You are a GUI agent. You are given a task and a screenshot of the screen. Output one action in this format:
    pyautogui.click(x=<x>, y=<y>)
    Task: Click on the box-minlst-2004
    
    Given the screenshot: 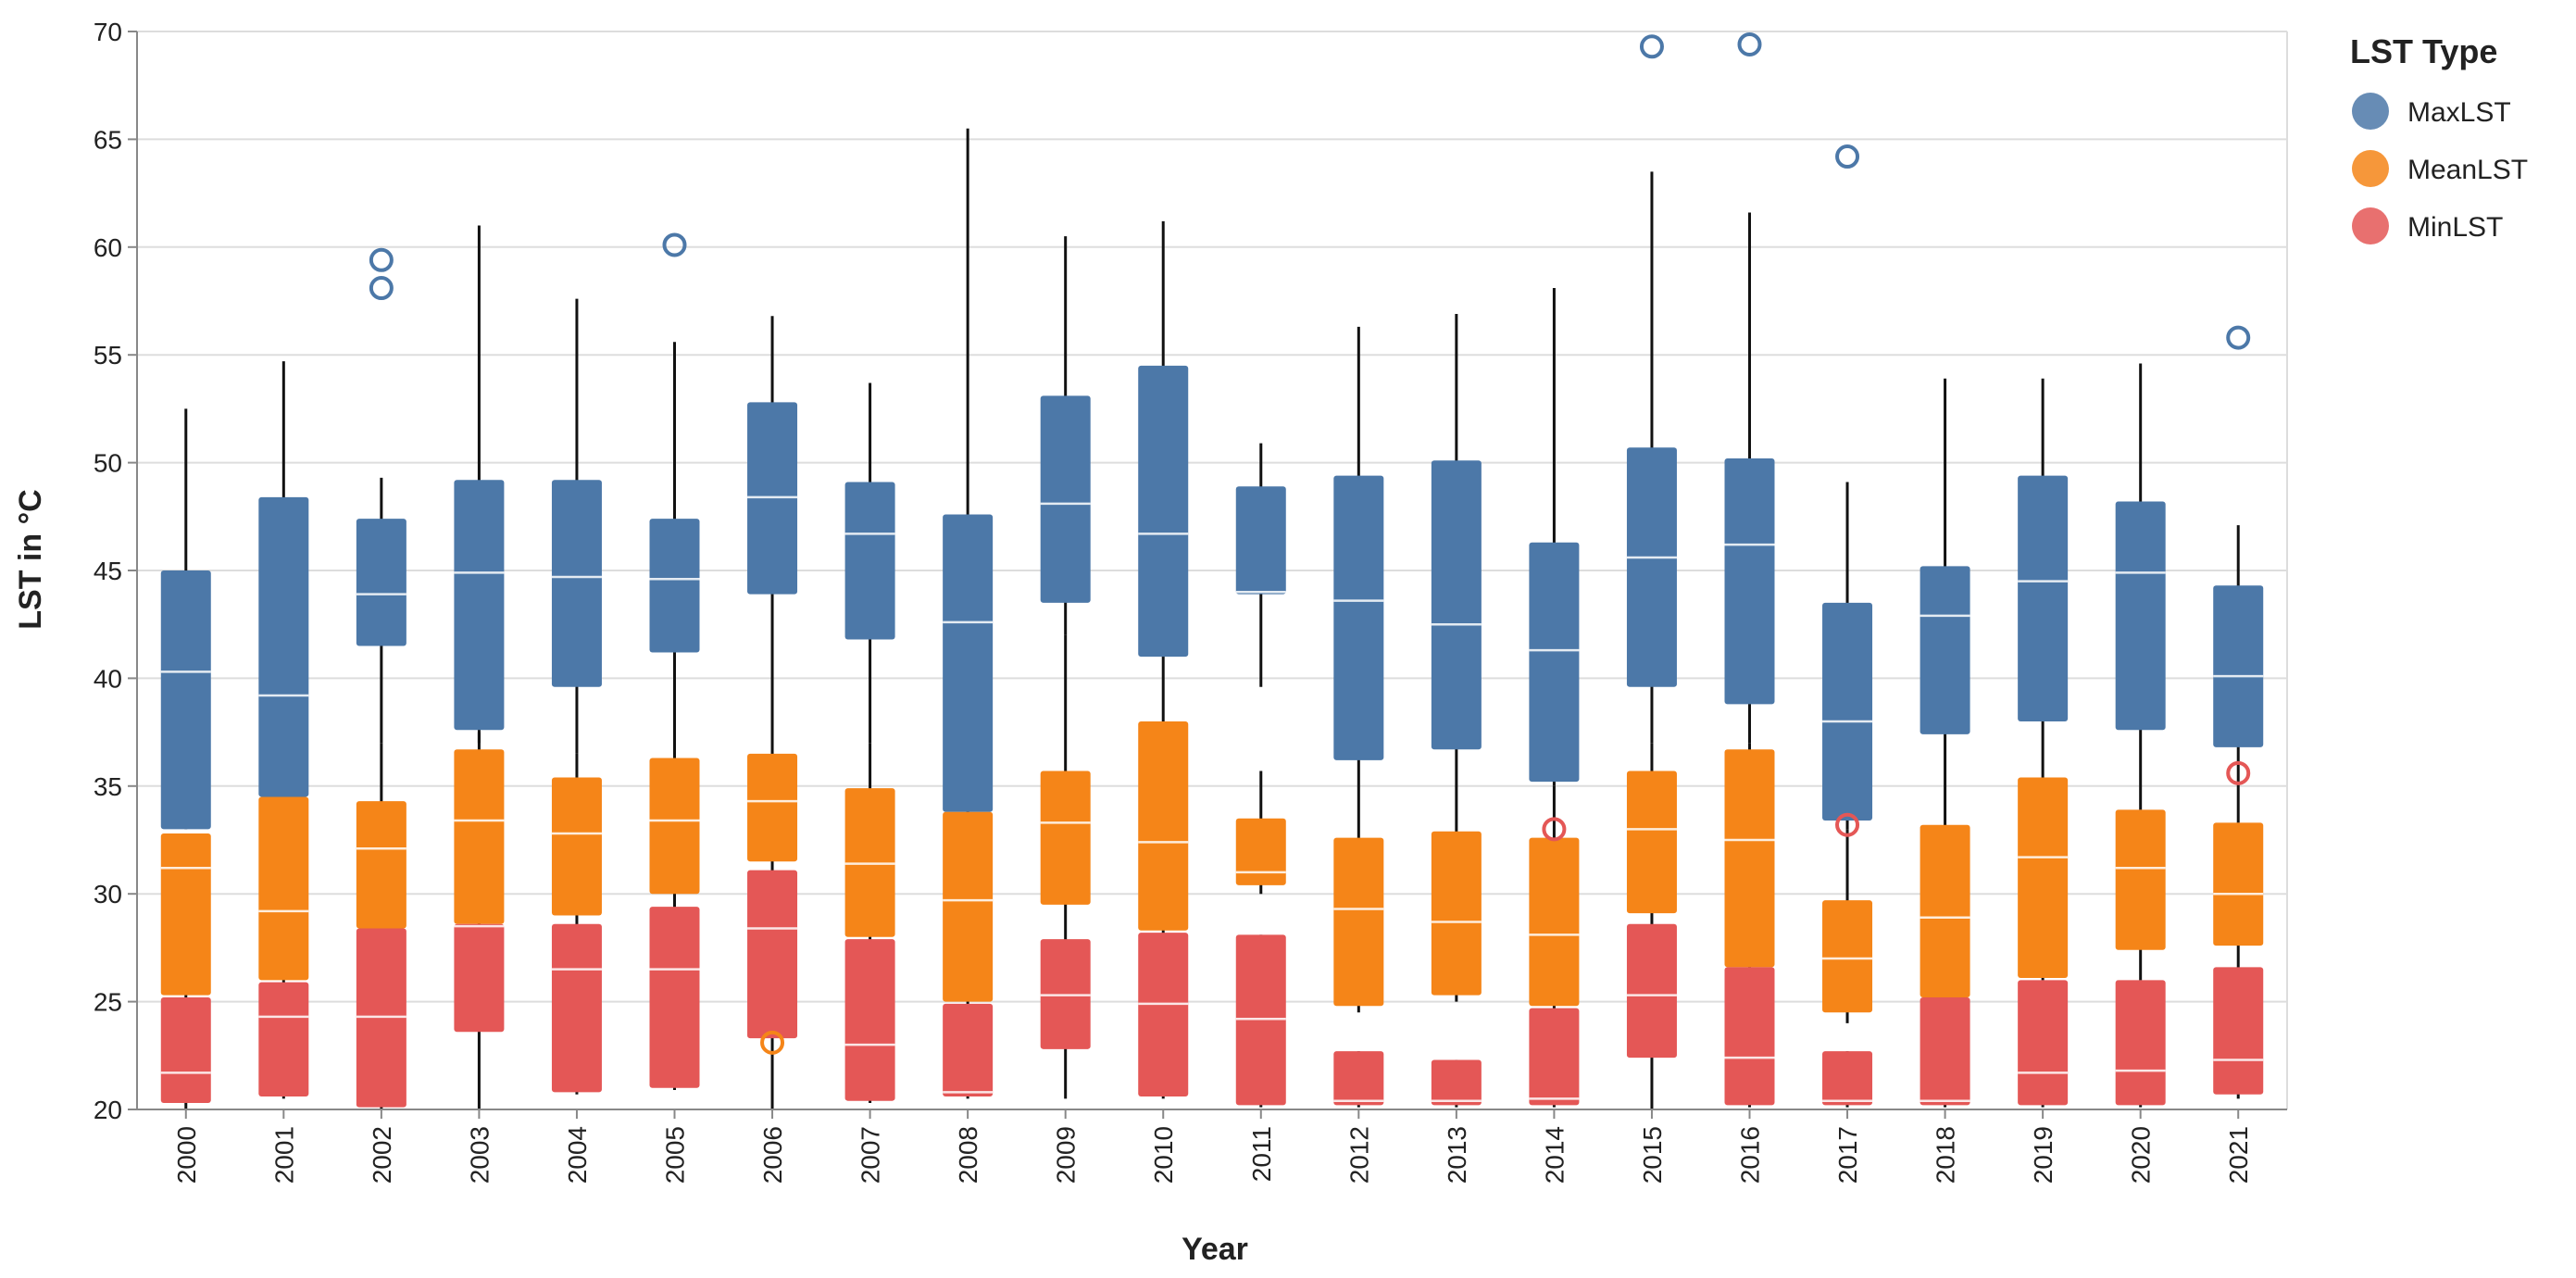 What is the action you would take?
    pyautogui.click(x=576, y=1008)
    